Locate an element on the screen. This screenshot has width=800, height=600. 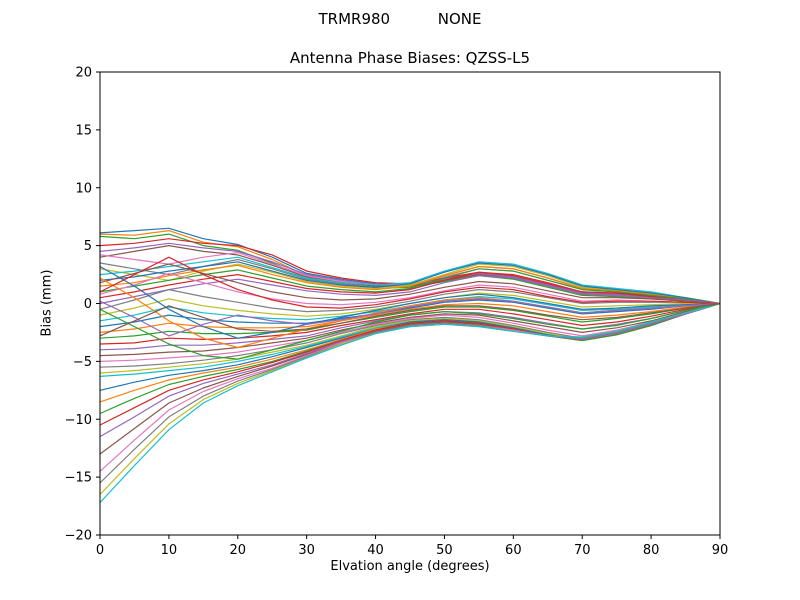
x-axis-tick-label: 30 is located at coordinates (306, 550).